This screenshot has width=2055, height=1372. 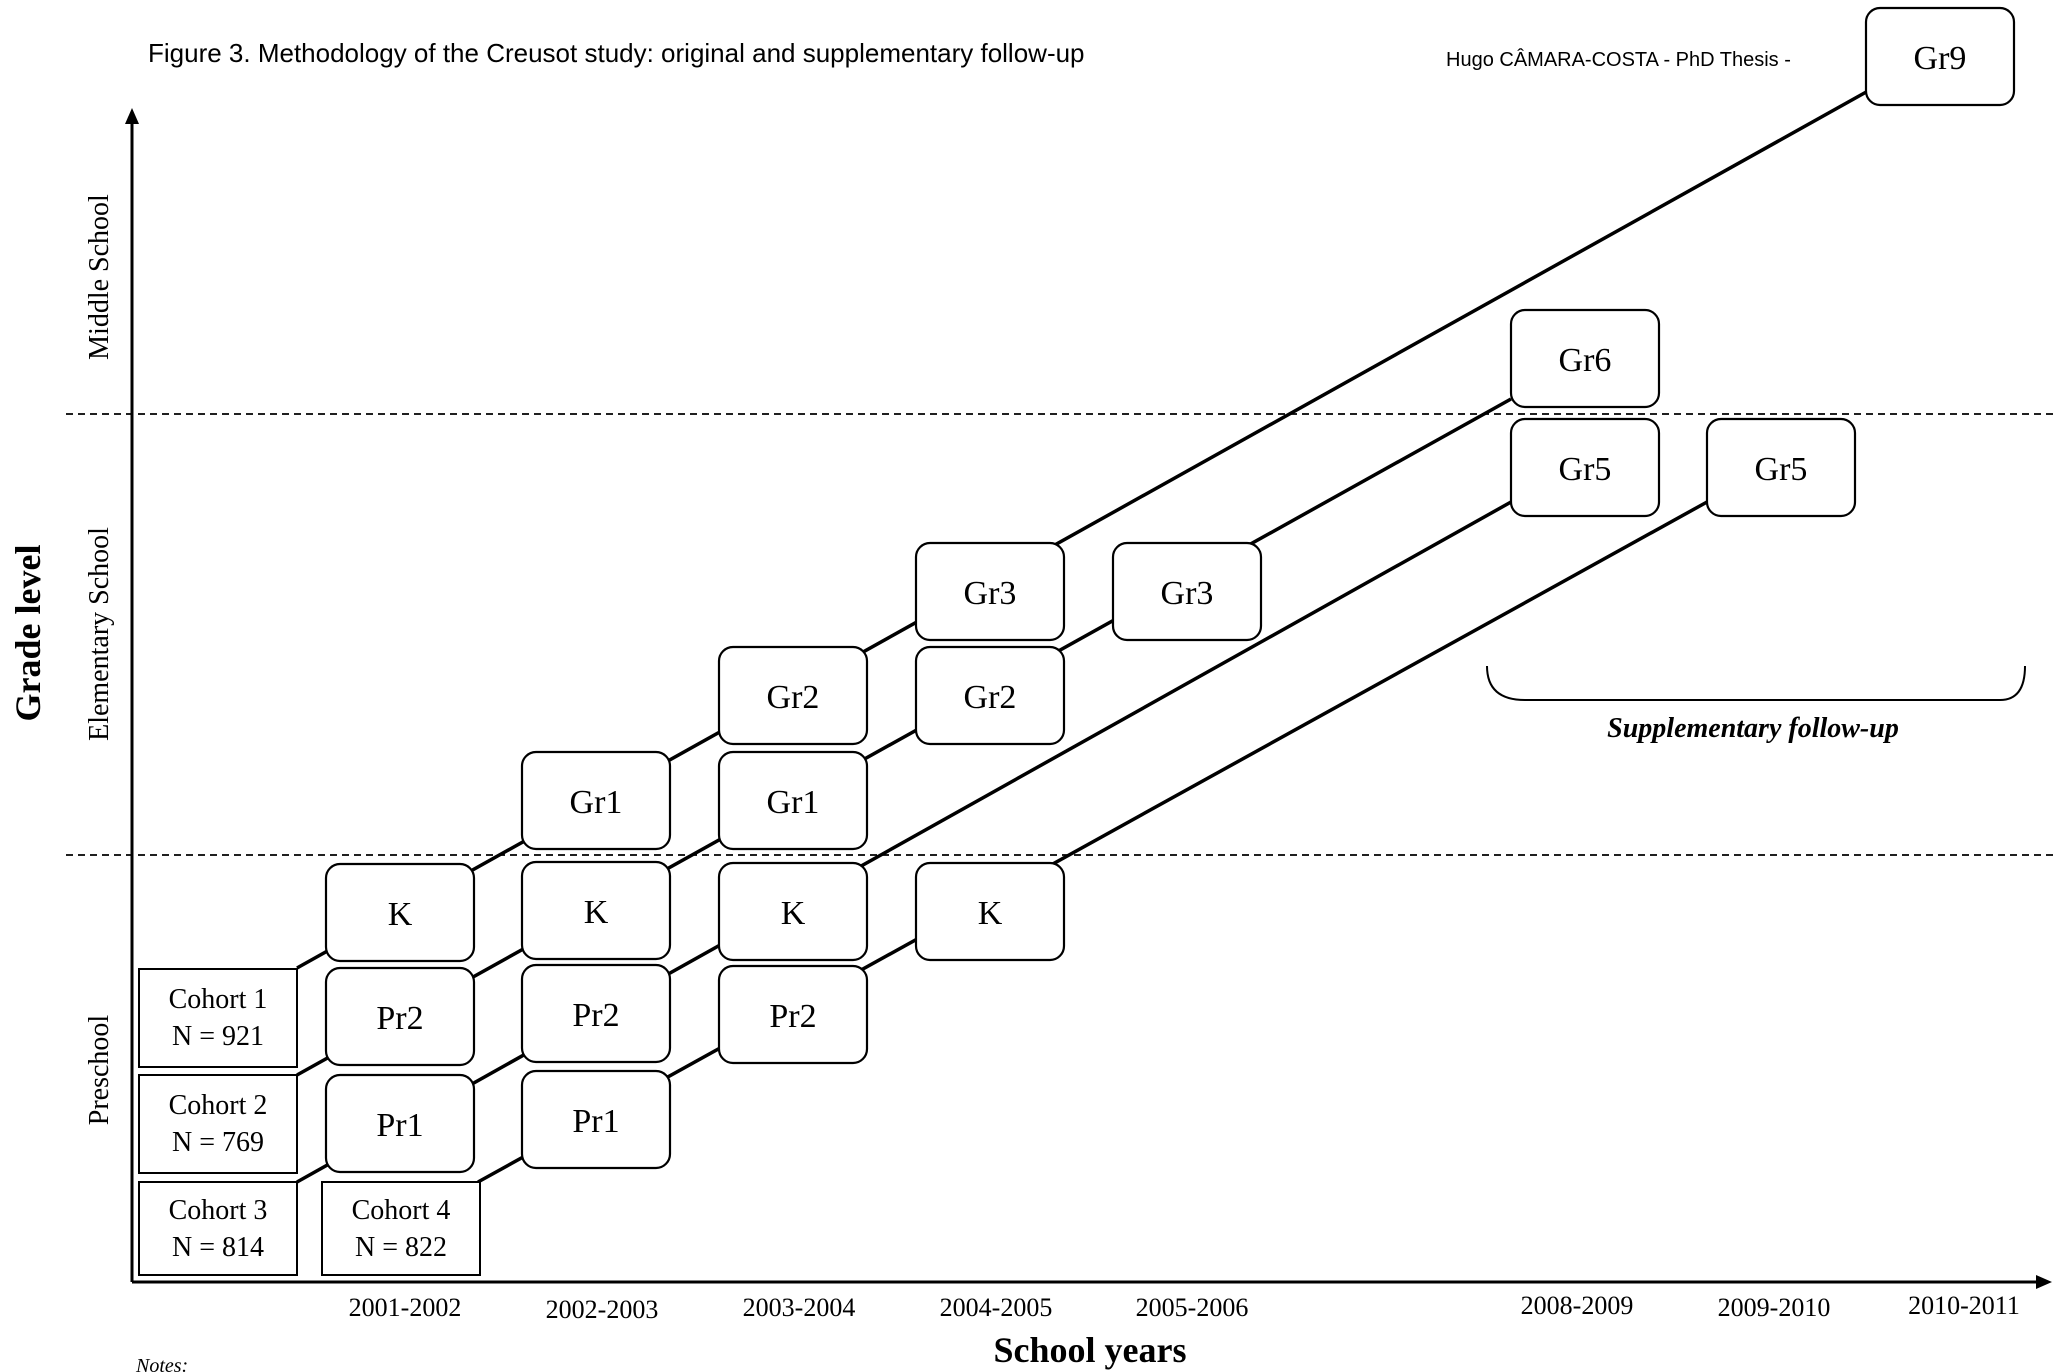 What do you see at coordinates (1753, 728) in the screenshot?
I see `supplementary-follow-up-label: Supplementary follow-up` at bounding box center [1753, 728].